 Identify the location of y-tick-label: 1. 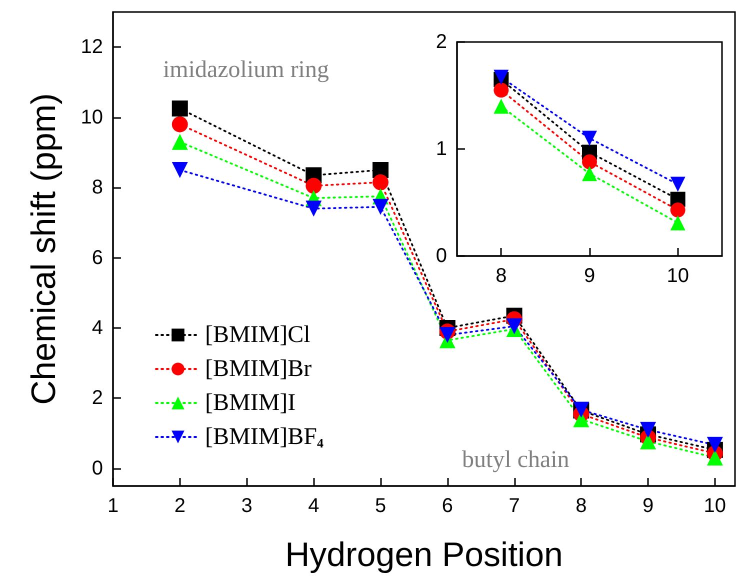
(441, 149).